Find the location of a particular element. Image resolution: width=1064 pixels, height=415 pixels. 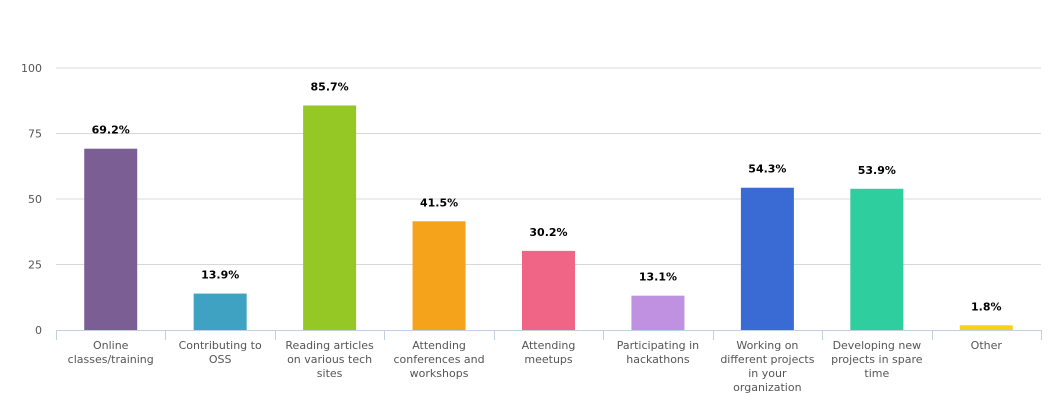

x-category-label-line: conferences and is located at coordinates (438, 359).